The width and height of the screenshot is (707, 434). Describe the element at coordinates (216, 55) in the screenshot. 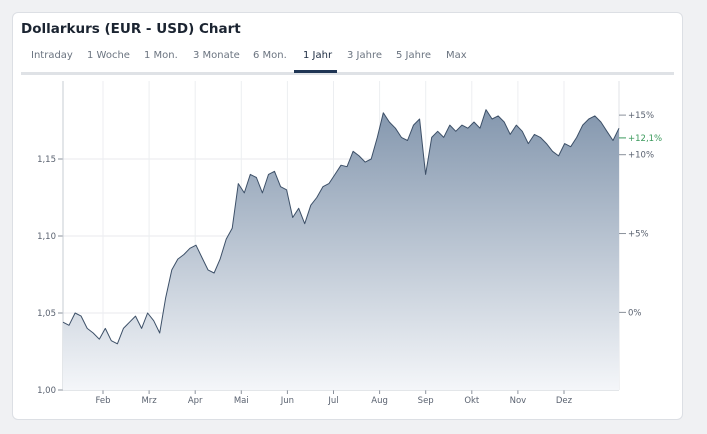

I see `tab-3-months: 3 Monate` at that location.